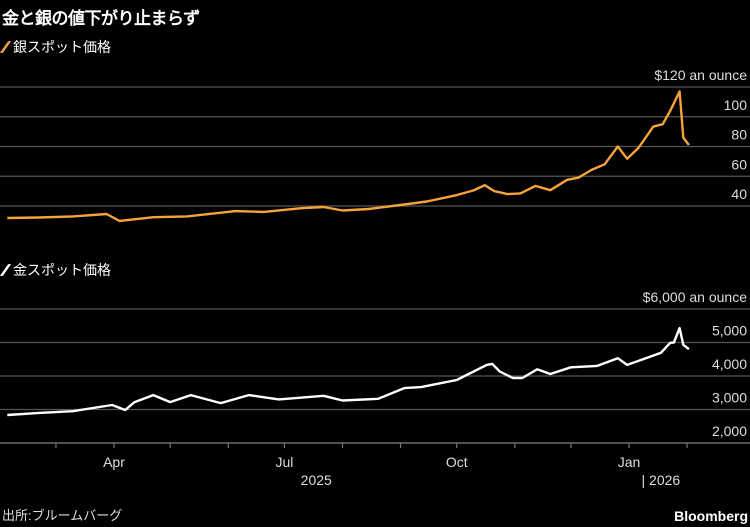  I want to click on legend-silver: 銀スポット価格, so click(55, 47).